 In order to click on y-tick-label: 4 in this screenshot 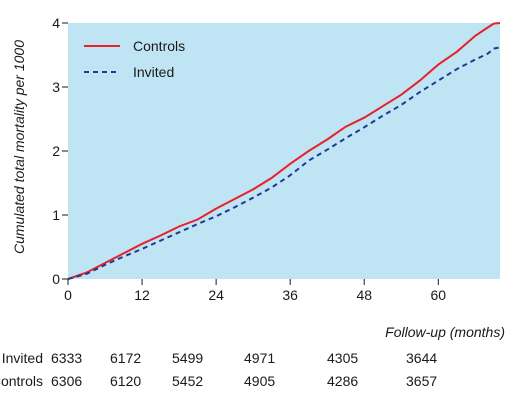, I will do `click(56, 23)`.